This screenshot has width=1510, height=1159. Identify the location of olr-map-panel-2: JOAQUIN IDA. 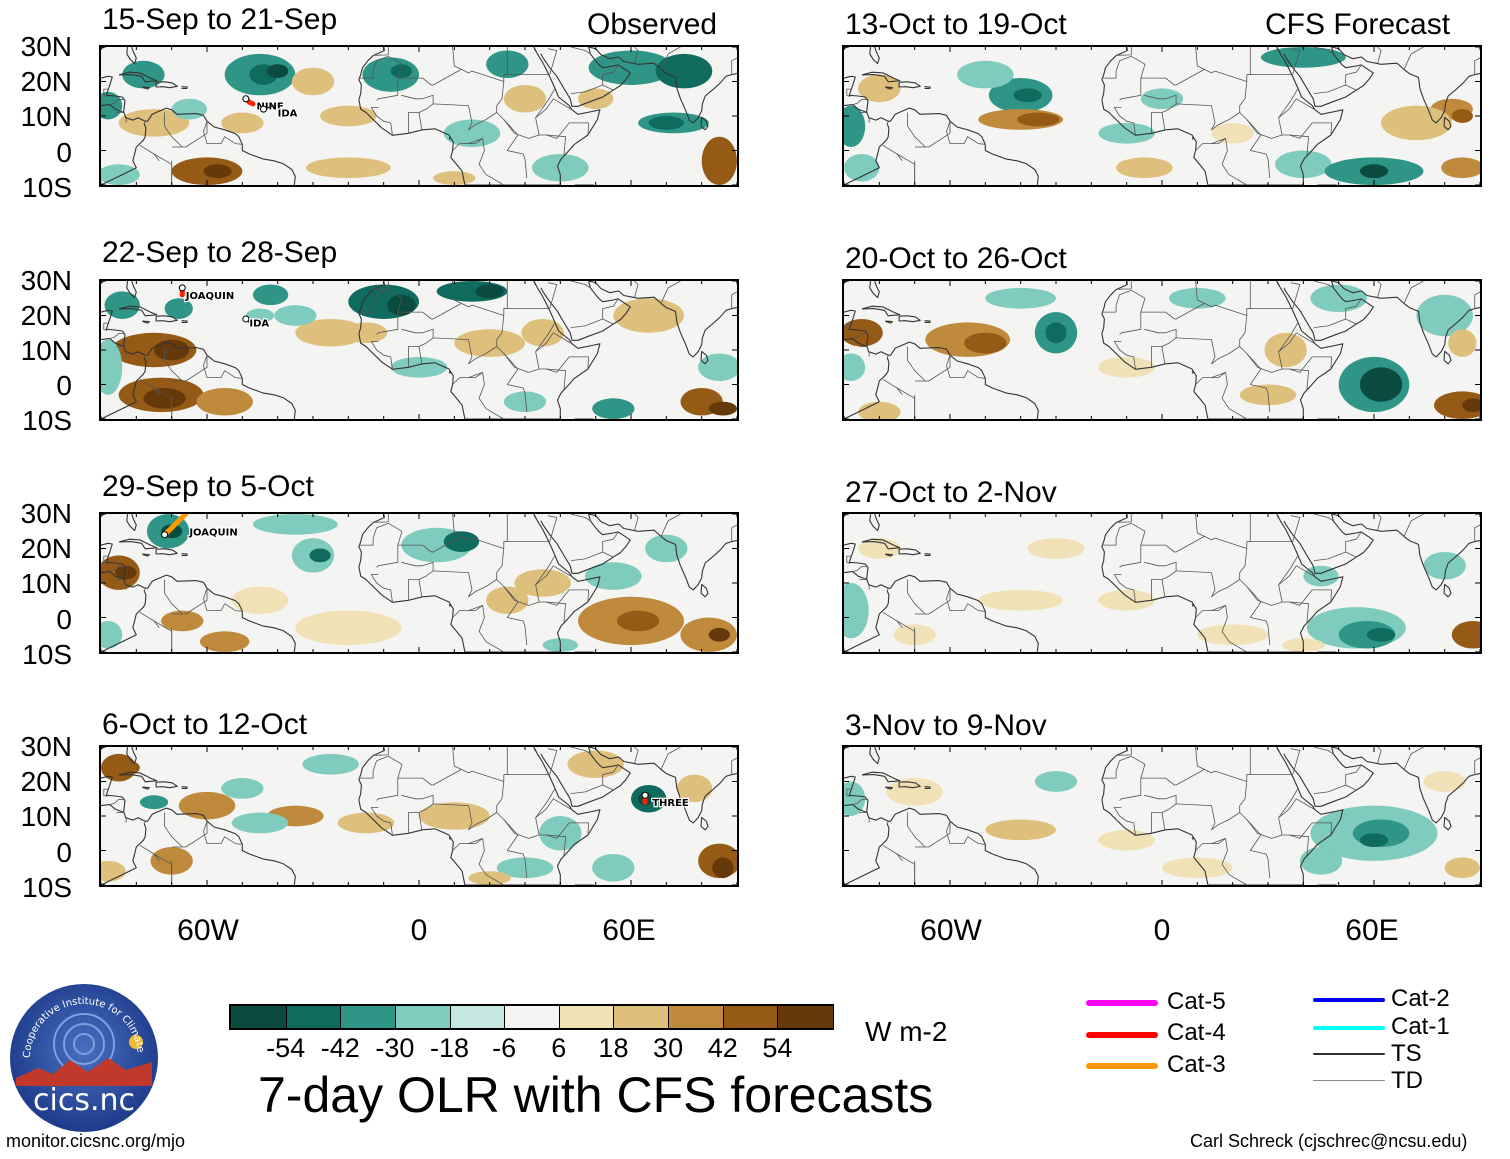
(419, 350).